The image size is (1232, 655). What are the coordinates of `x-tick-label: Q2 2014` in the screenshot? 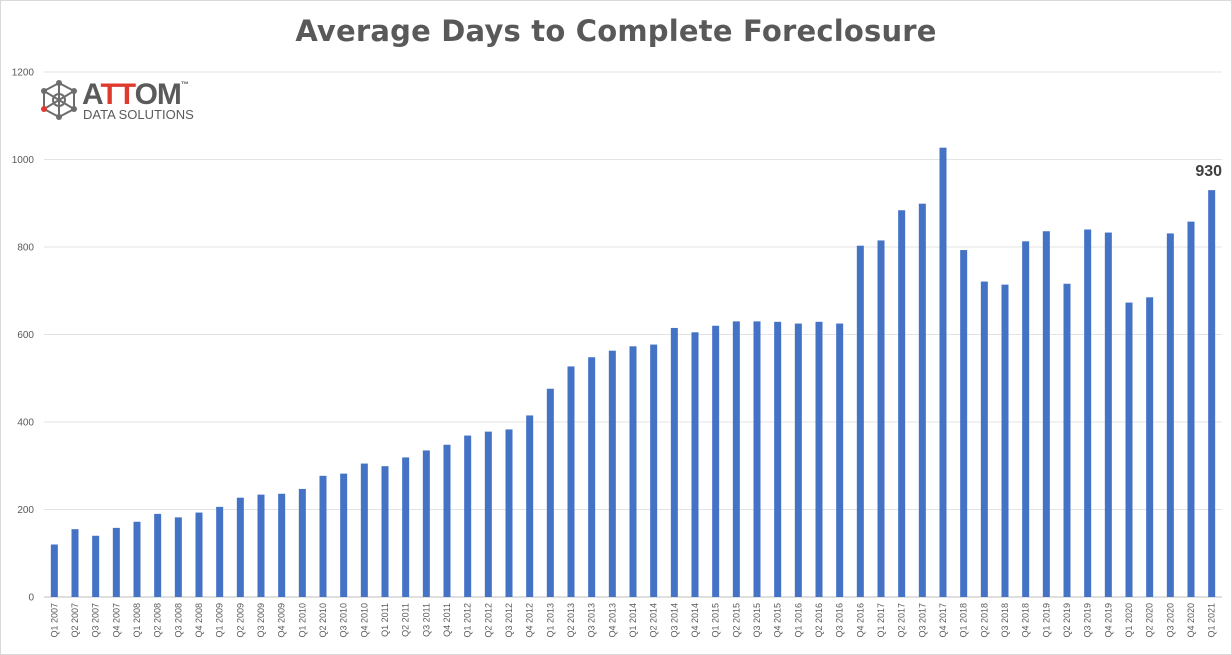 It's located at (654, 620).